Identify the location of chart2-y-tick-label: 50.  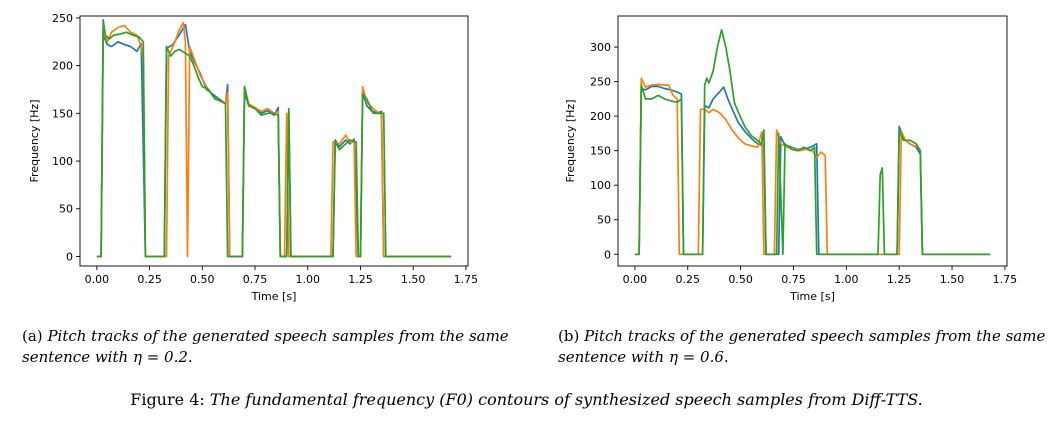
(604, 220).